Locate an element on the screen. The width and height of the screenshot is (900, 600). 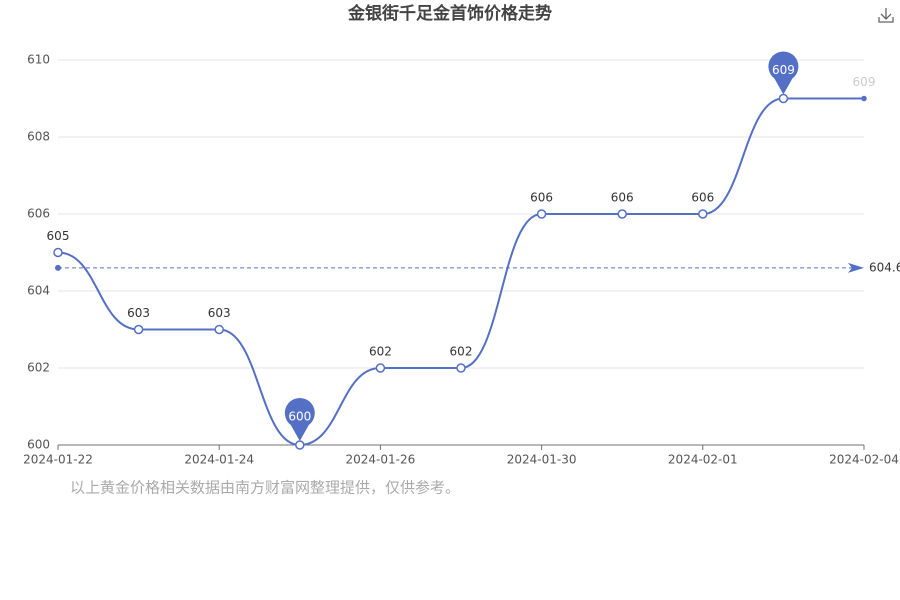
y-tick-label: 604 is located at coordinates (38, 291).